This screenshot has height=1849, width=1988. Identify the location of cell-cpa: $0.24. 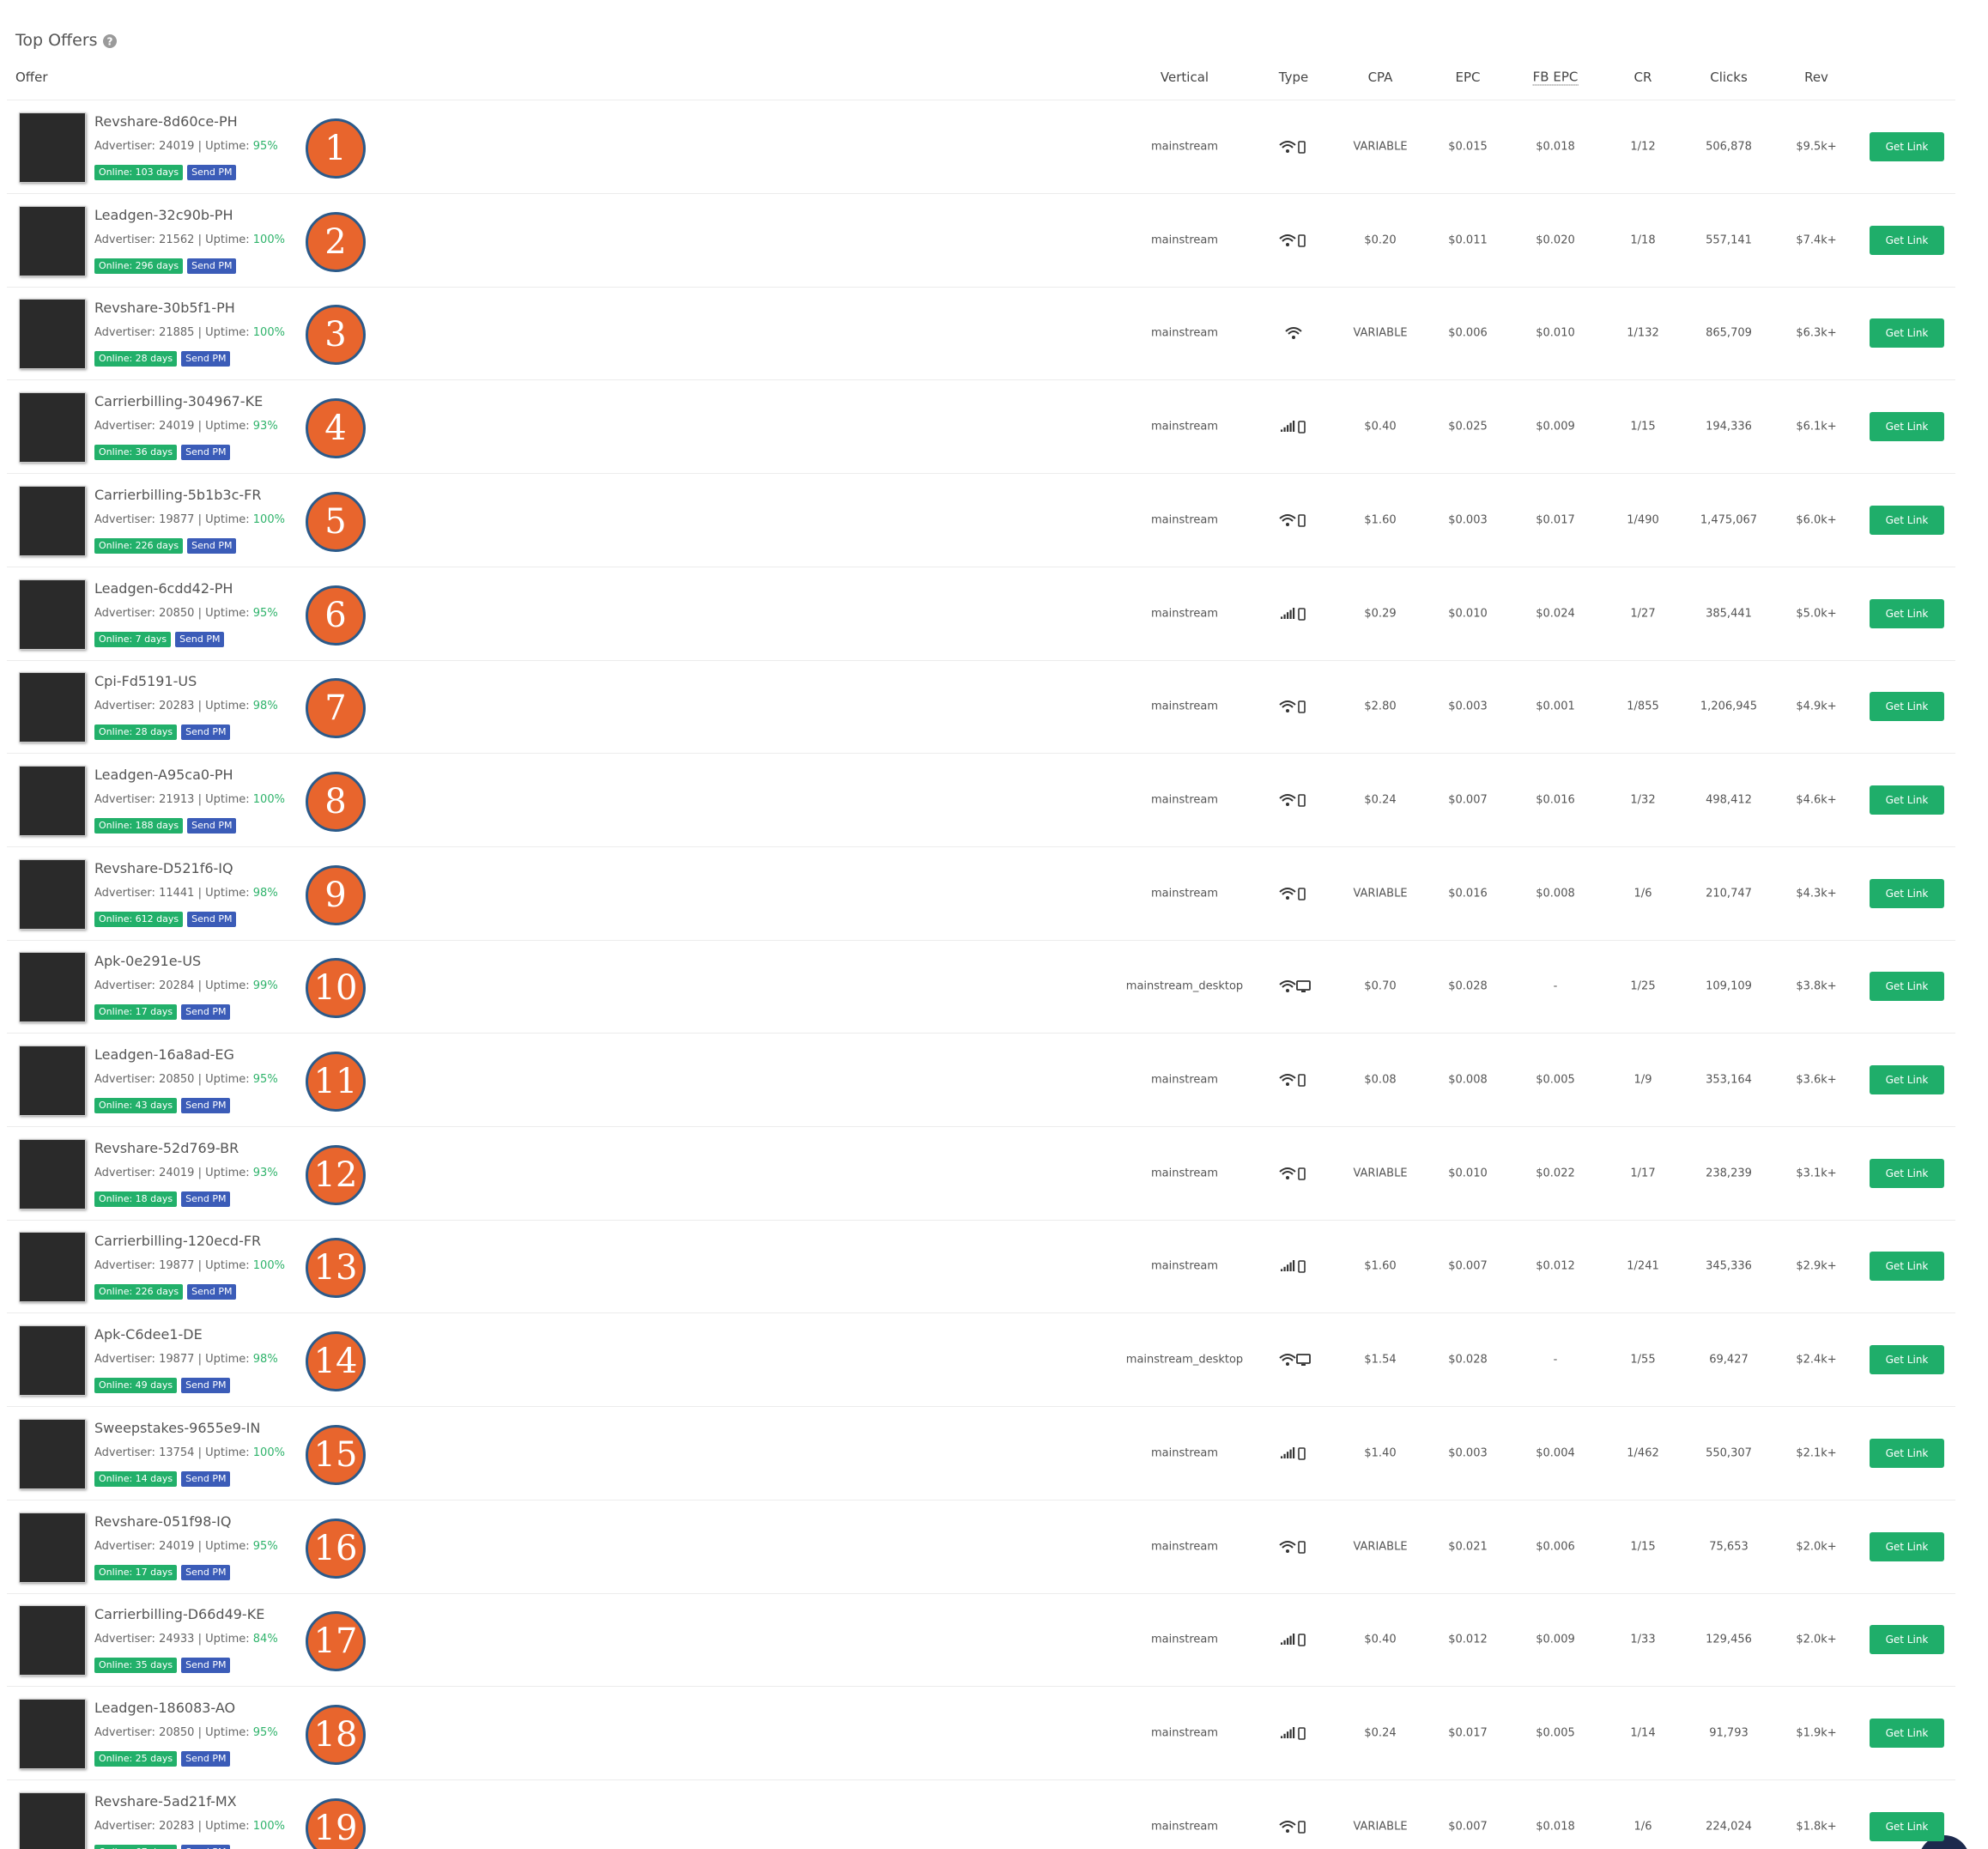
(1380, 800).